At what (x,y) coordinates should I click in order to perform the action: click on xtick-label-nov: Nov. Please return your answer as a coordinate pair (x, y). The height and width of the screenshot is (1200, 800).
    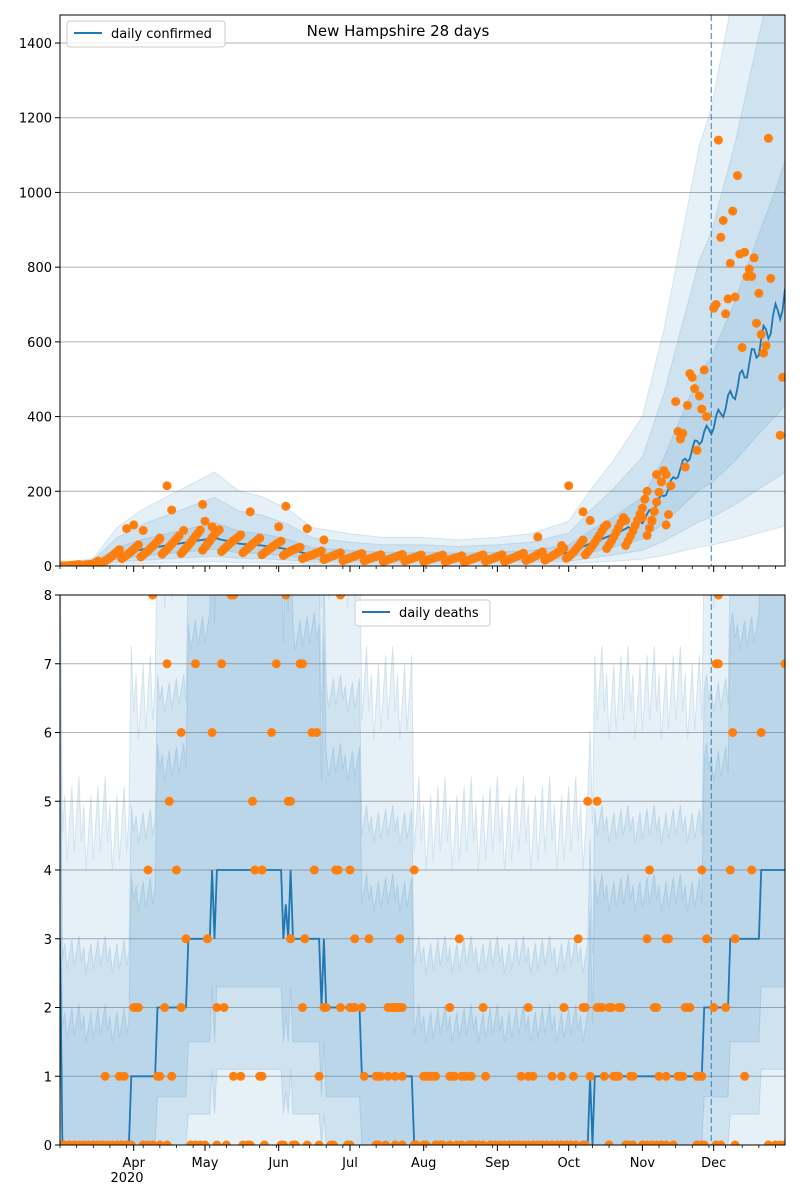
    Looking at the image, I should click on (643, 1163).